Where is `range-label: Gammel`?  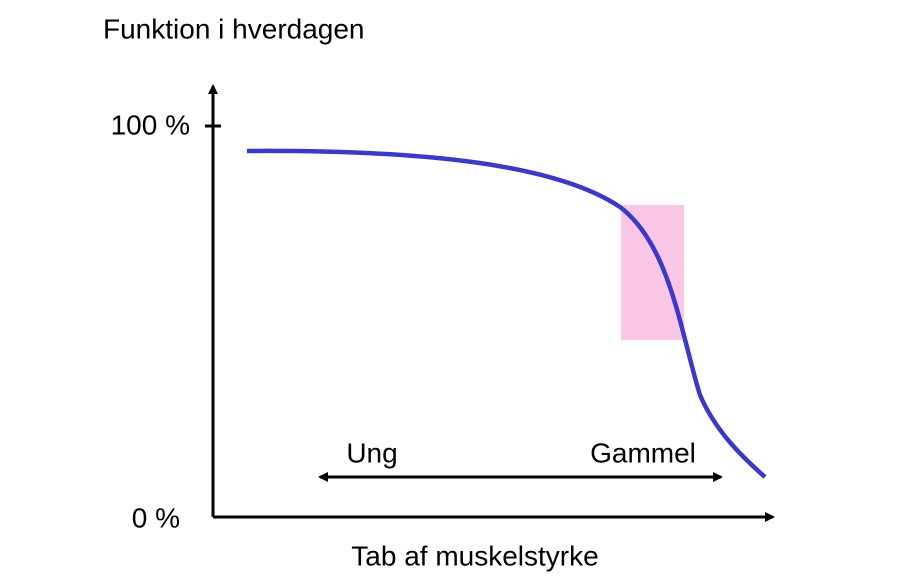 range-label: Gammel is located at coordinates (643, 452).